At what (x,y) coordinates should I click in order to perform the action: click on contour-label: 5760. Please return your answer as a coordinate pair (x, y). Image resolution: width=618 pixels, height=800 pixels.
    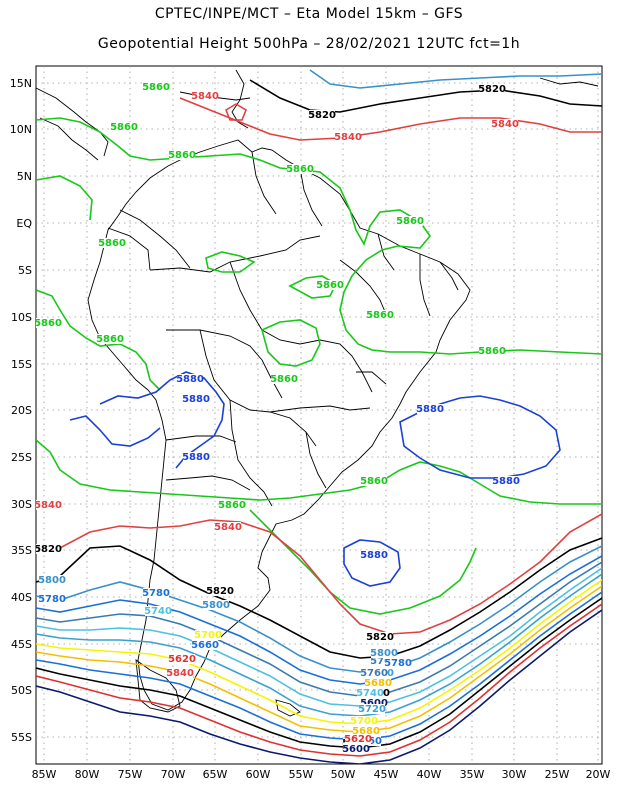
    Looking at the image, I should click on (374, 673).